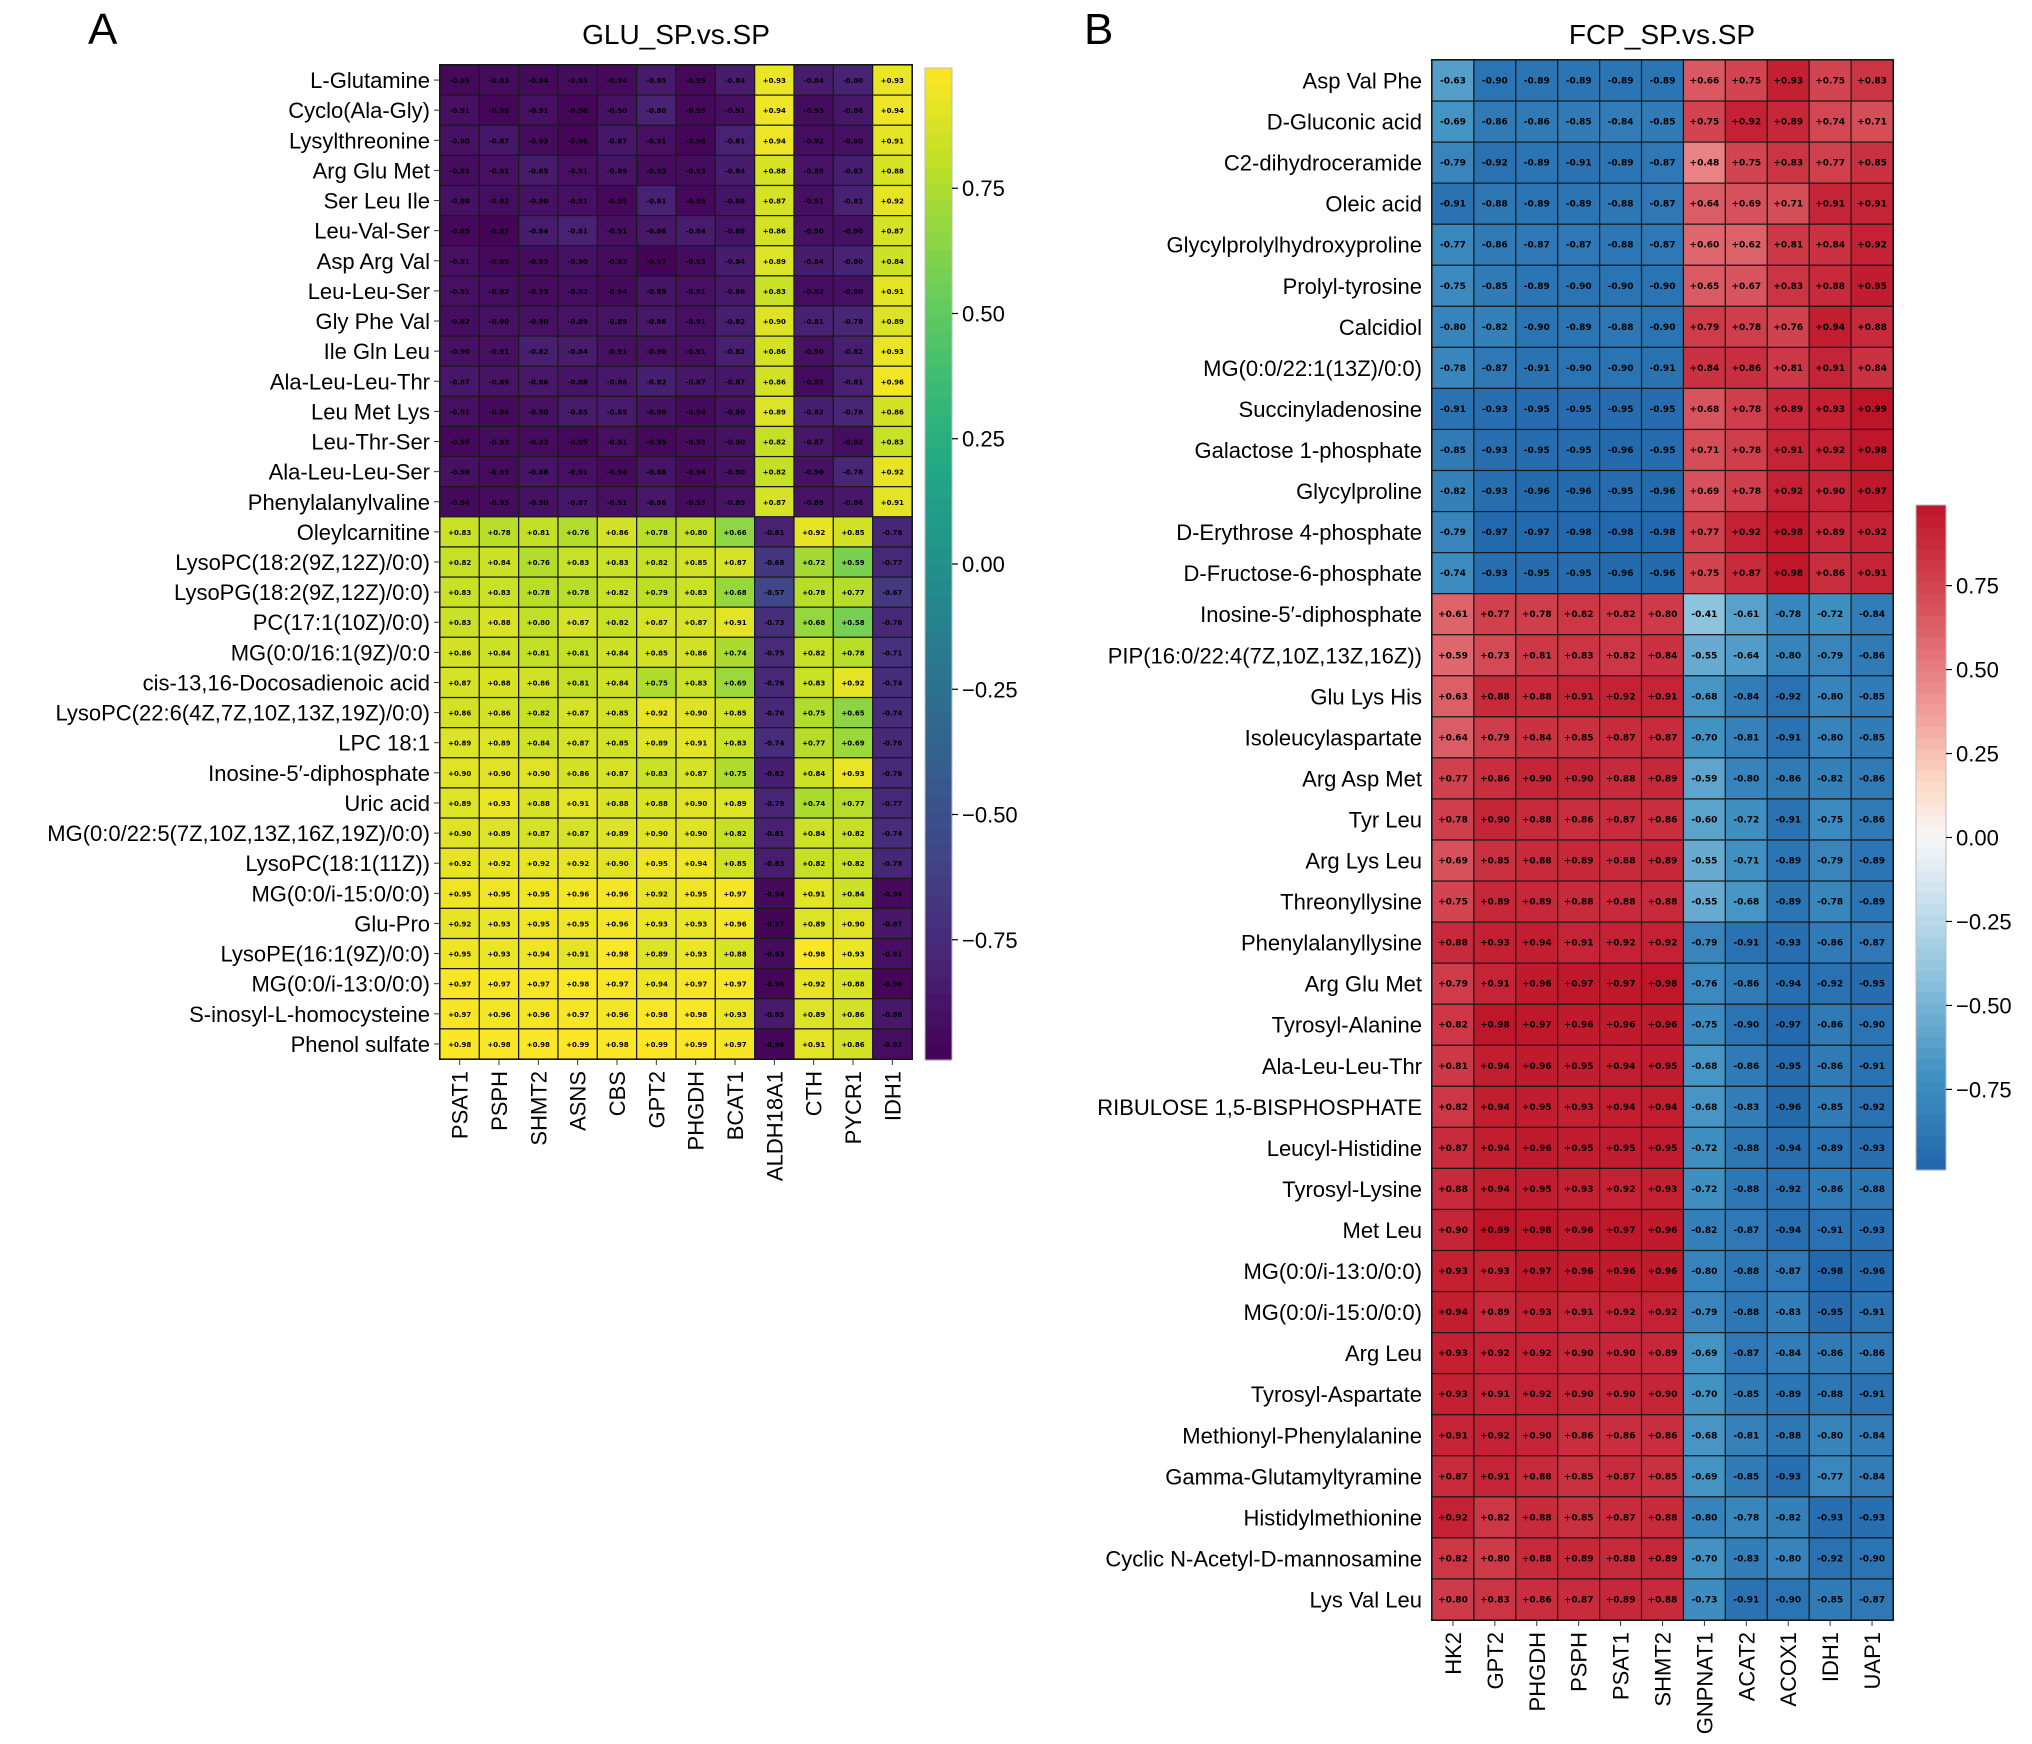  Describe the element at coordinates (370, 80) in the screenshot. I see `row-label: L-Glutamine` at that location.